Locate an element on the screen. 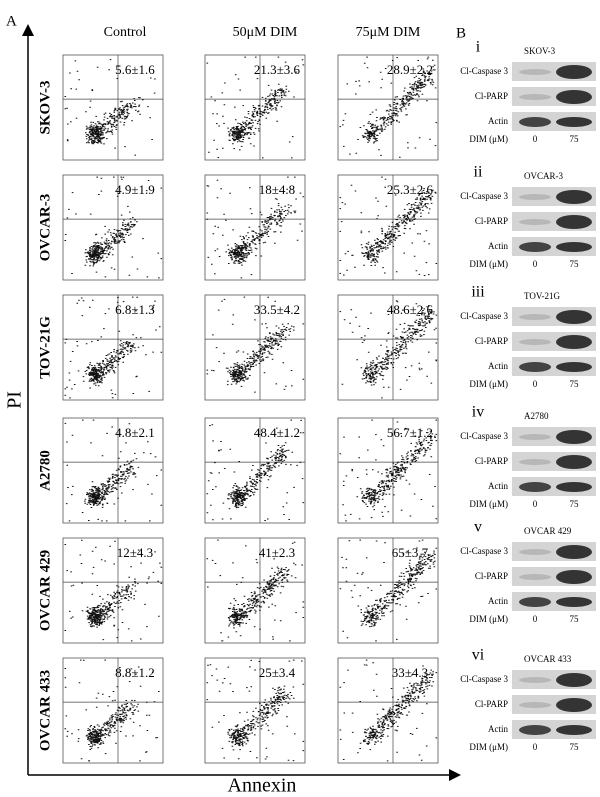 Image resolution: width=600 pixels, height=797 pixels. column-header: 75μM DIM is located at coordinates (388, 32).